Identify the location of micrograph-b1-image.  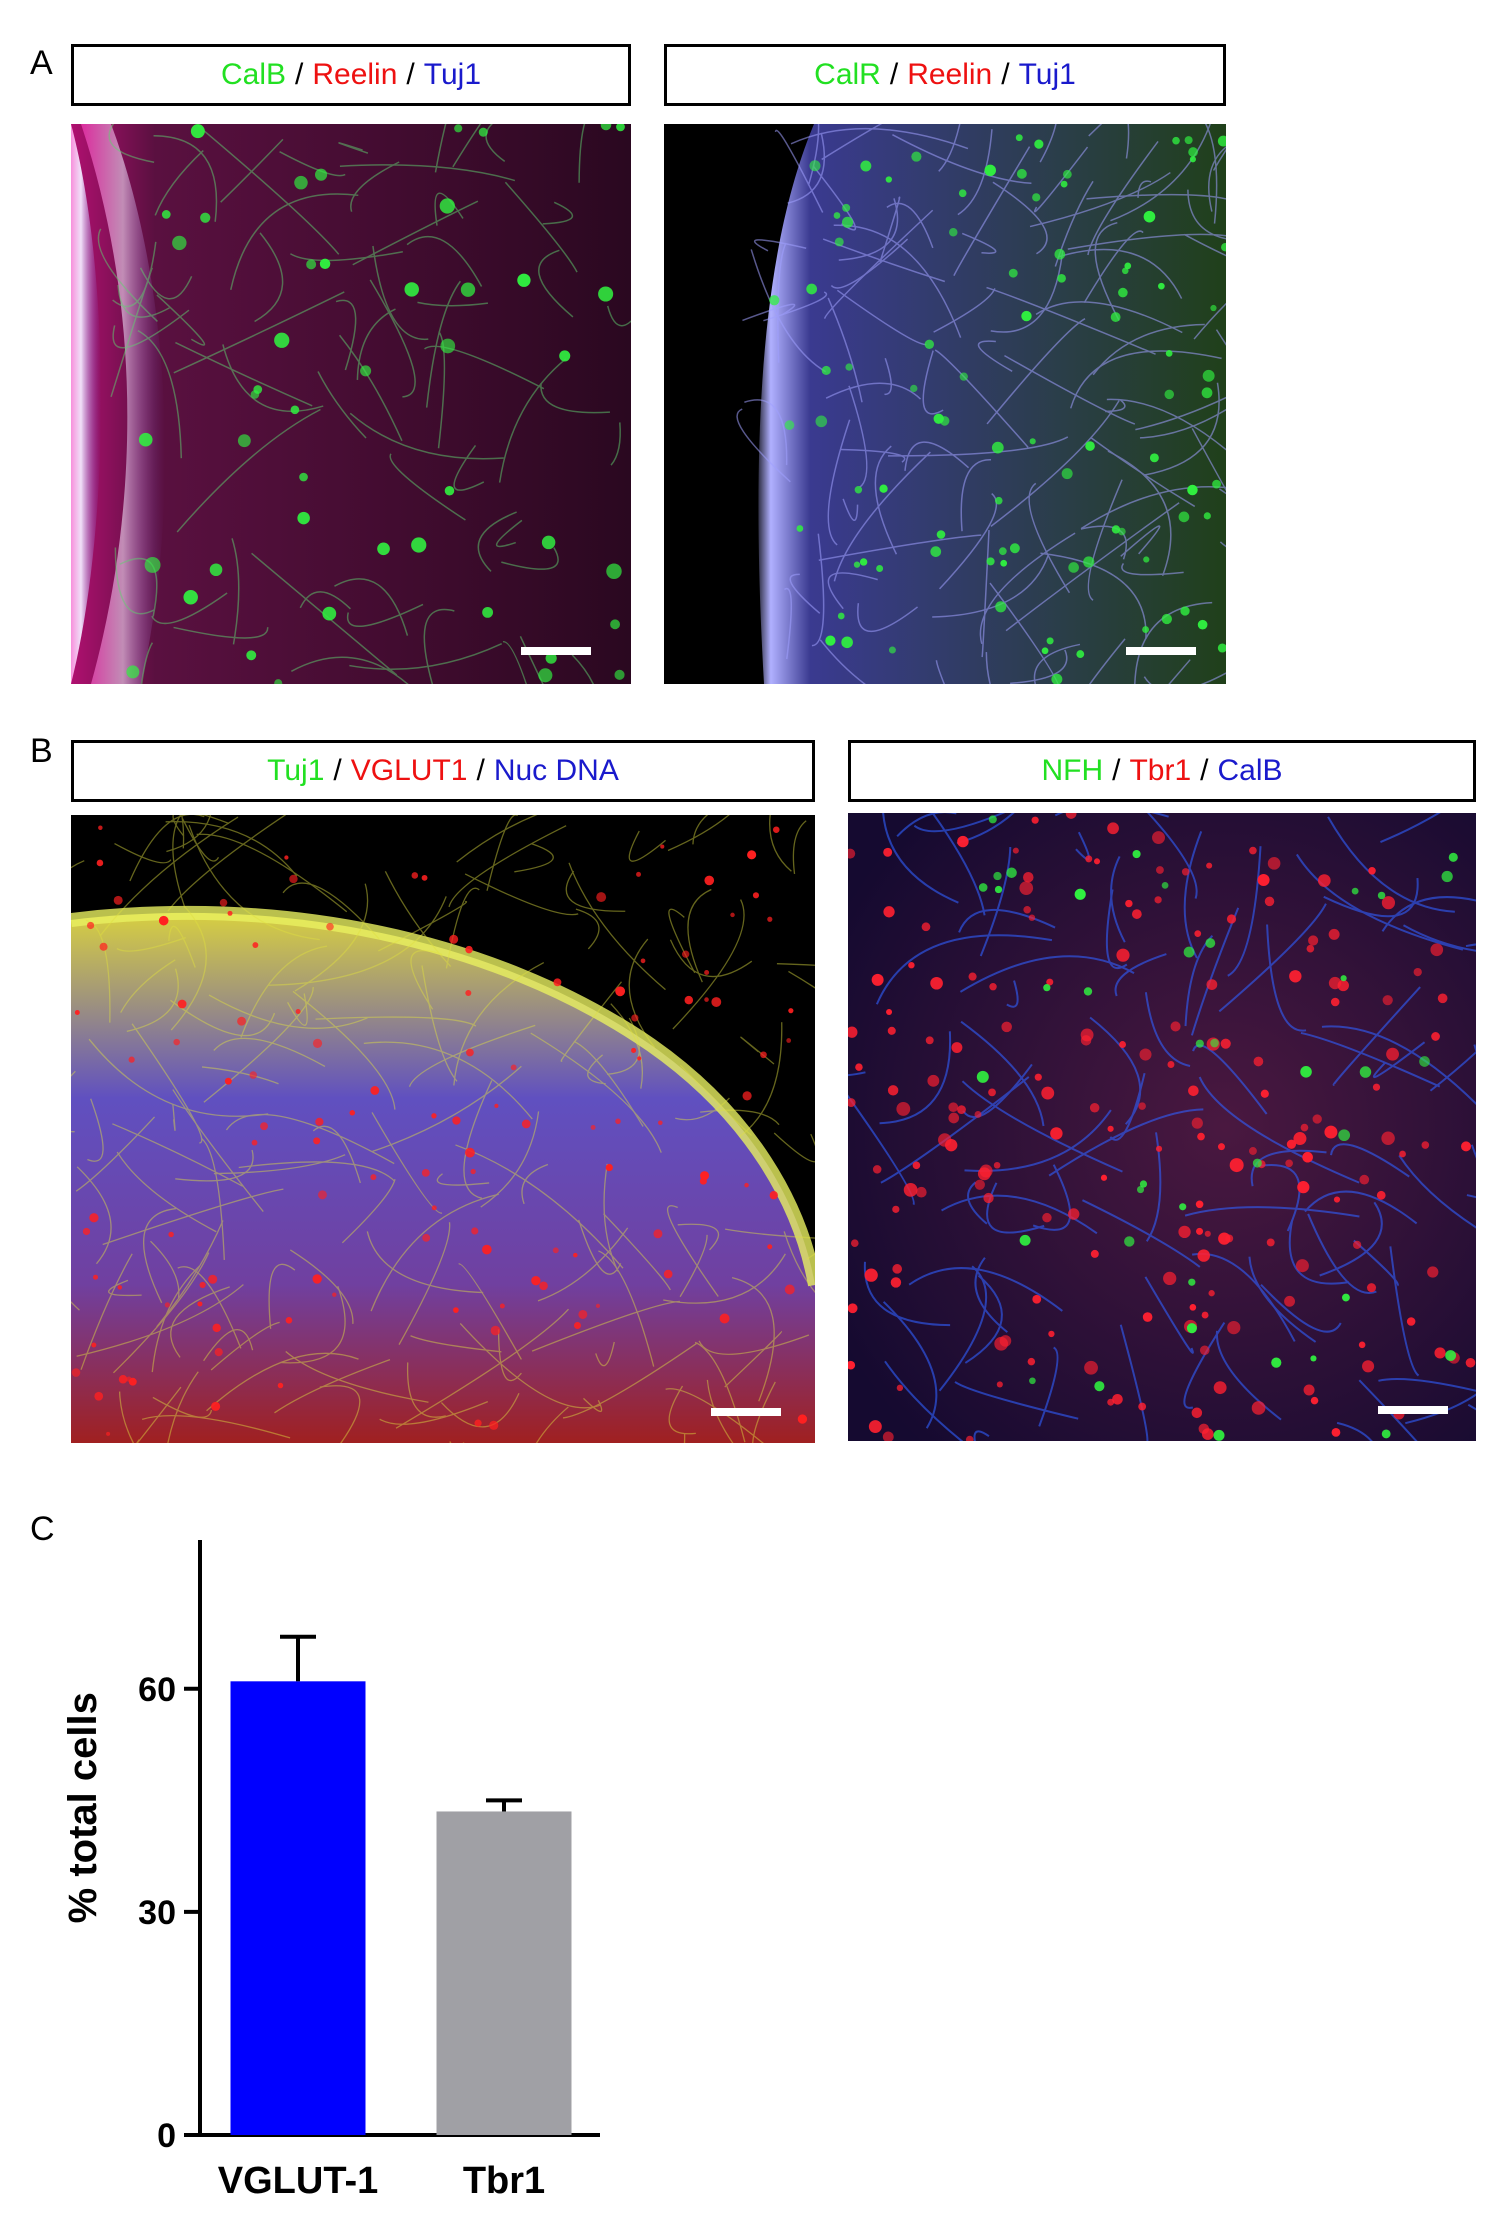
(443, 1129).